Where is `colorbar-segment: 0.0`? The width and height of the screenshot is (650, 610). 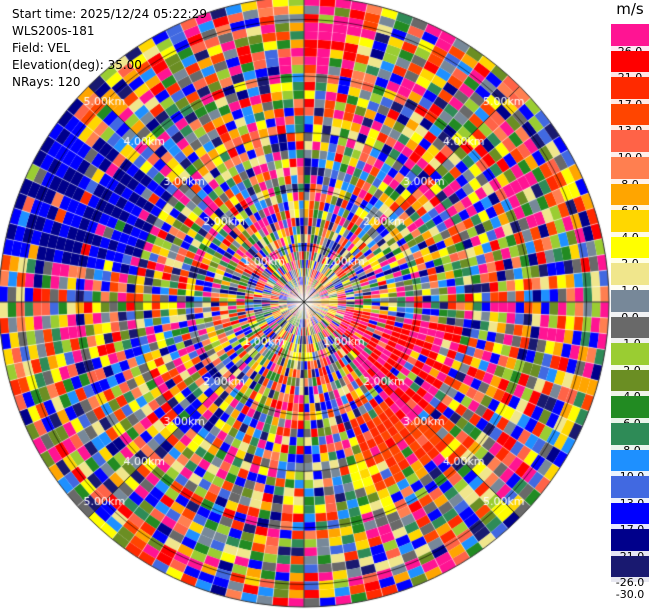 colorbar-segment: 0.0 is located at coordinates (630, 306).